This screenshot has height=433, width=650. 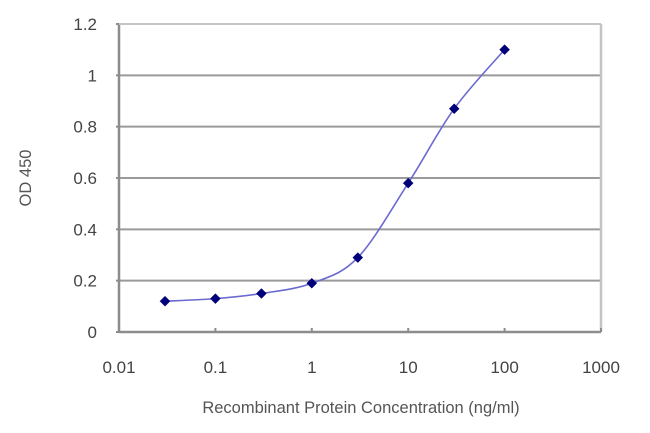 I want to click on y-tick-label: 1.2, so click(x=85, y=24).